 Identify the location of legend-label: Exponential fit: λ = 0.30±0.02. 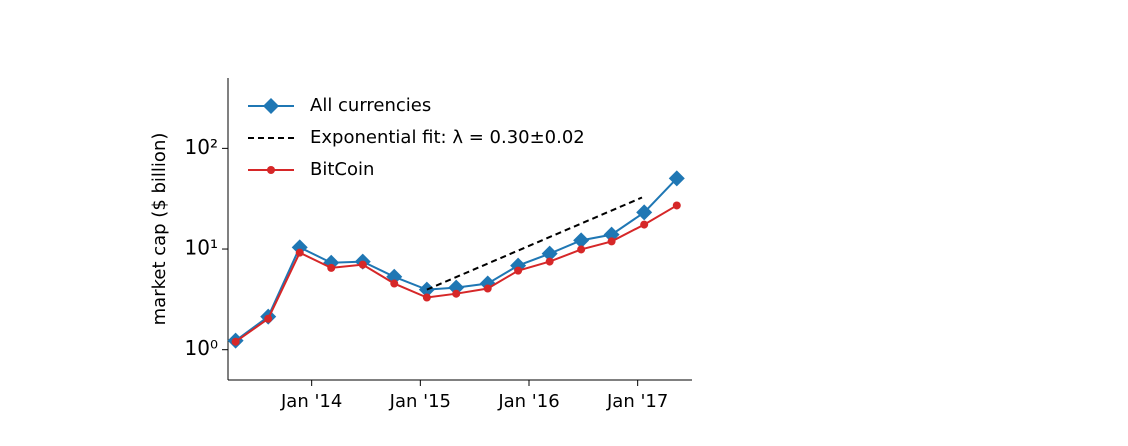
(447, 137).